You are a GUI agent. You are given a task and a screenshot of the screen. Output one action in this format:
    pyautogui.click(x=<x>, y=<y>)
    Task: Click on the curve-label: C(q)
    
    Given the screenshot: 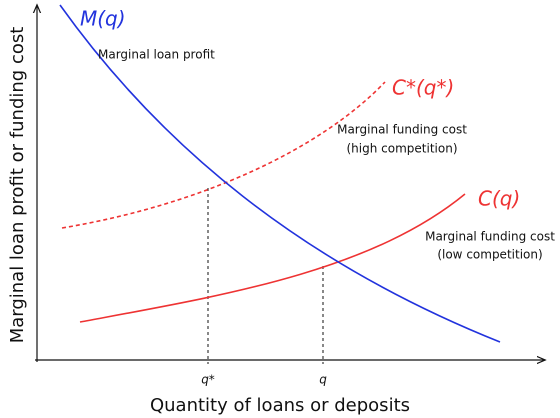 What is the action you would take?
    pyautogui.click(x=499, y=199)
    